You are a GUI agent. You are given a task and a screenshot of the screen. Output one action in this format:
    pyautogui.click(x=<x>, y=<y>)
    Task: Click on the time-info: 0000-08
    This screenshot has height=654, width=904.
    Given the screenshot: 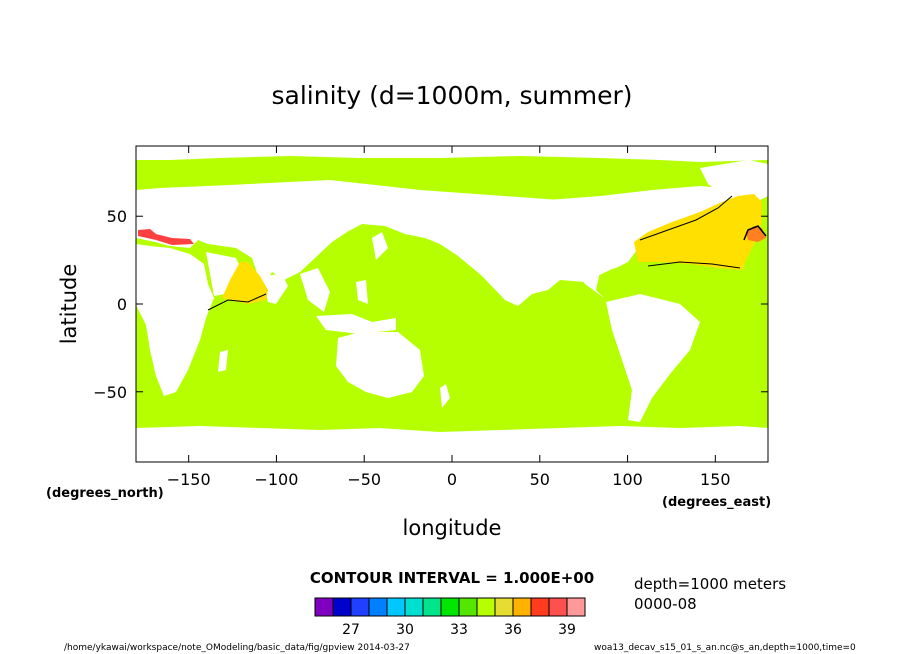 What is the action you would take?
    pyautogui.click(x=665, y=604)
    